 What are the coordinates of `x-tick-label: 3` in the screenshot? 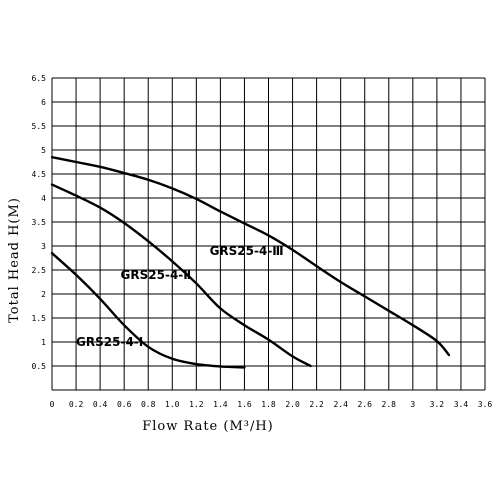 It's located at (412, 404).